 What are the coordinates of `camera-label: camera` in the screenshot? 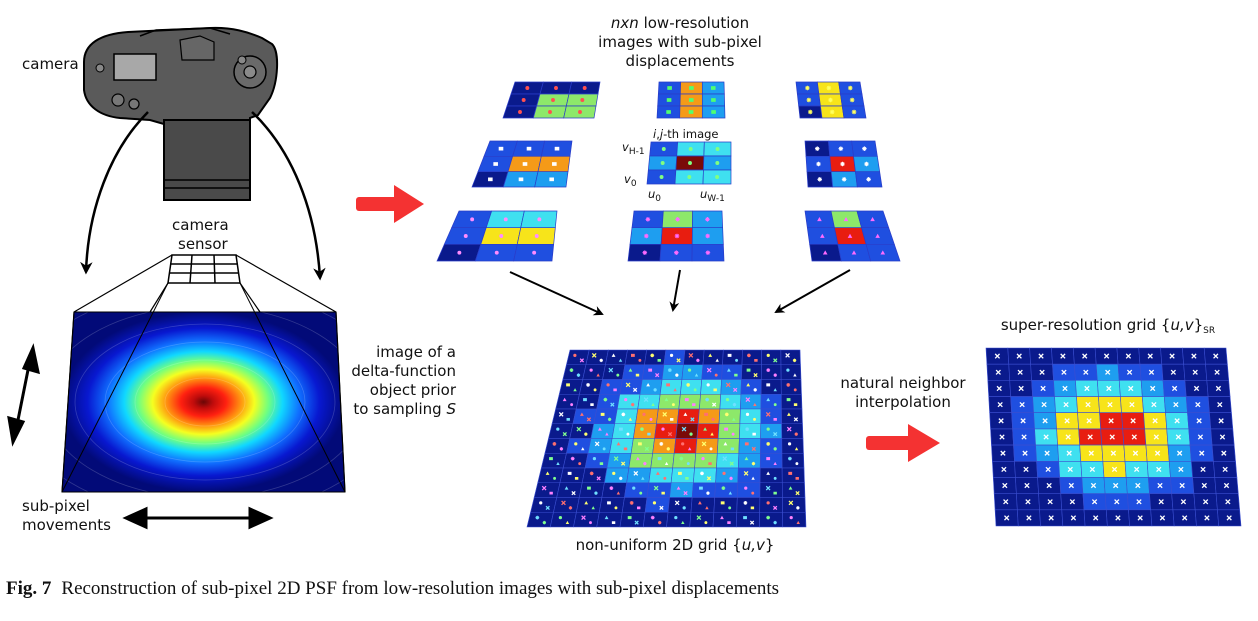 It's located at (50, 64).